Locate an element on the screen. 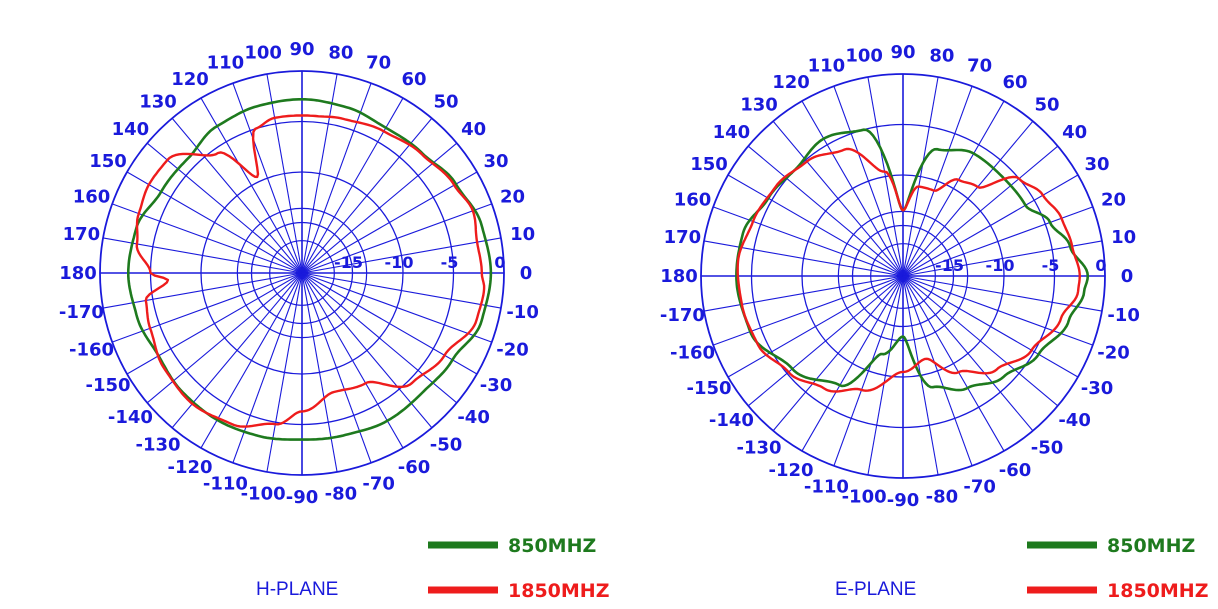  series-850mhz-curve is located at coordinates (912, 260).